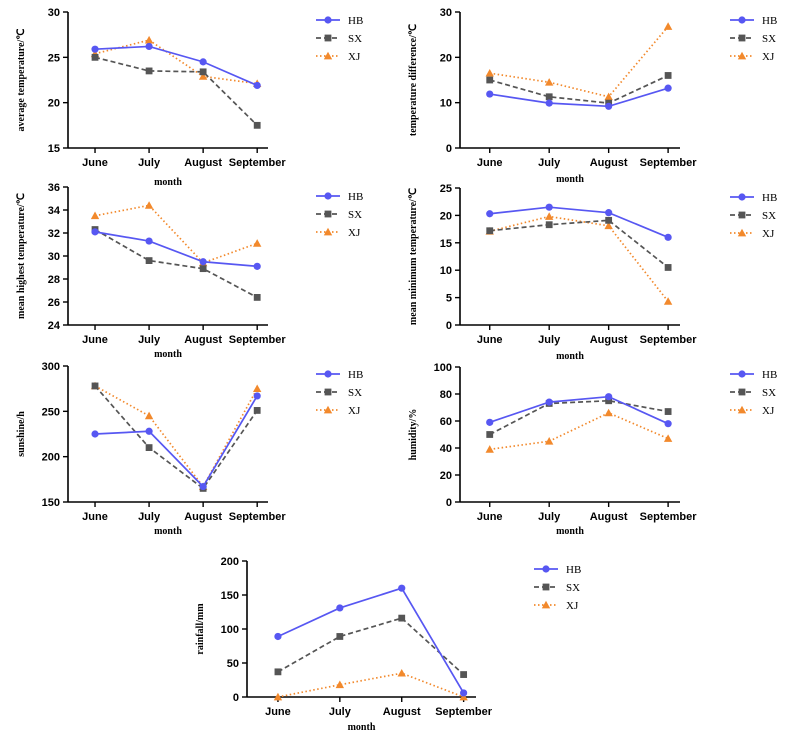 The width and height of the screenshot is (788, 741). Describe the element at coordinates (54, 303) in the screenshot. I see `y-tick-label: 26` at that location.